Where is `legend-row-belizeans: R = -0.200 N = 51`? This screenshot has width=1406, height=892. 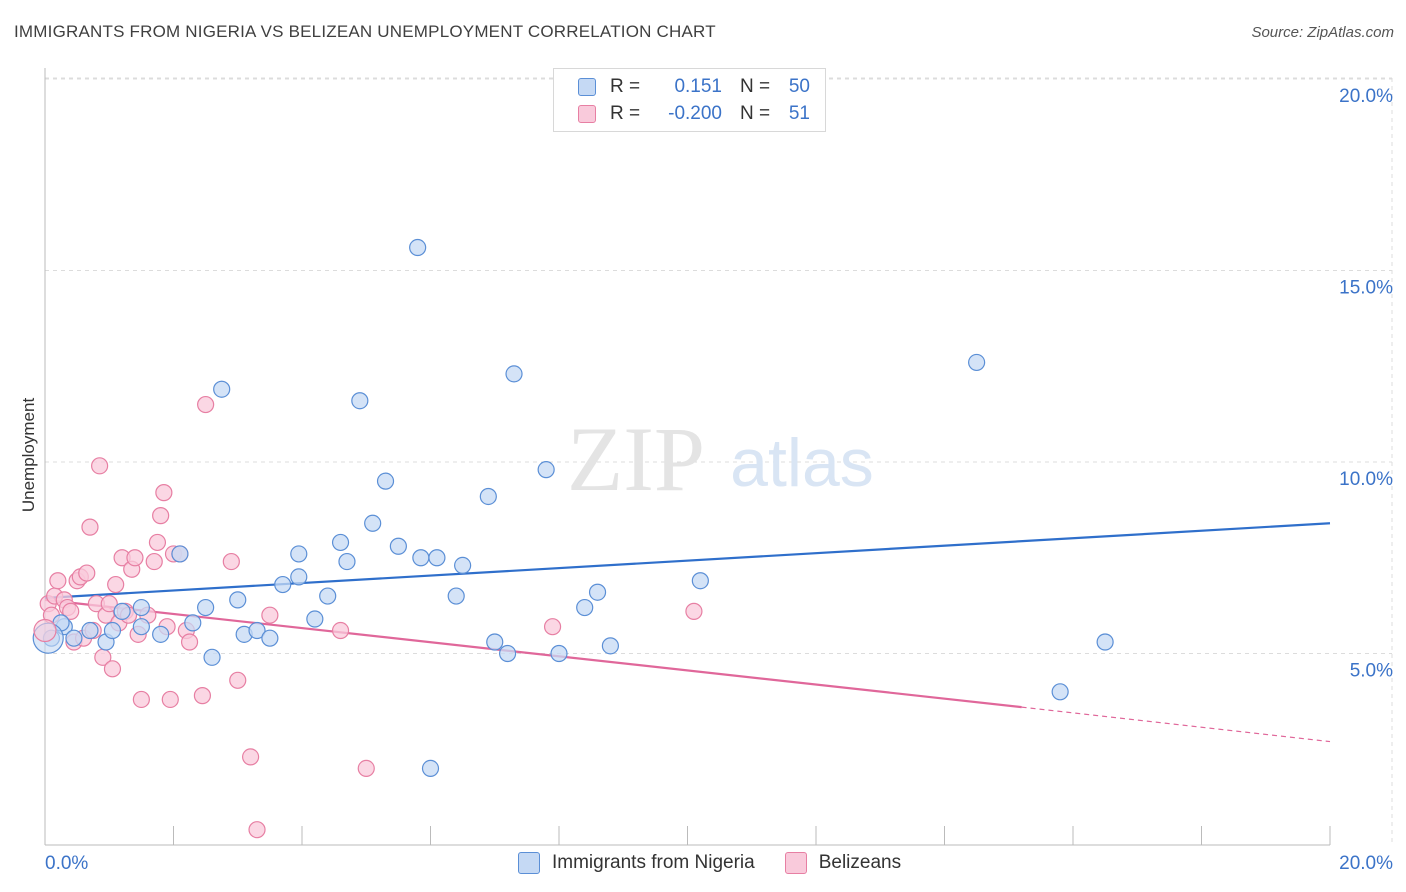
legend-row-belizeans: R = -0.200 N = 51 is located at coordinates (694, 114).